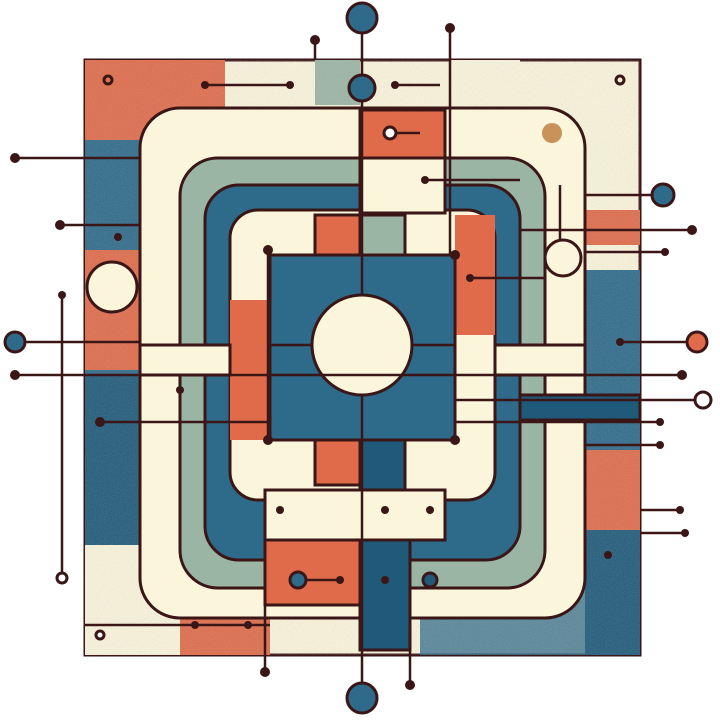 The height and width of the screenshot is (720, 720). Describe the element at coordinates (355, 515) in the screenshot. I see `box-cream-low` at that location.